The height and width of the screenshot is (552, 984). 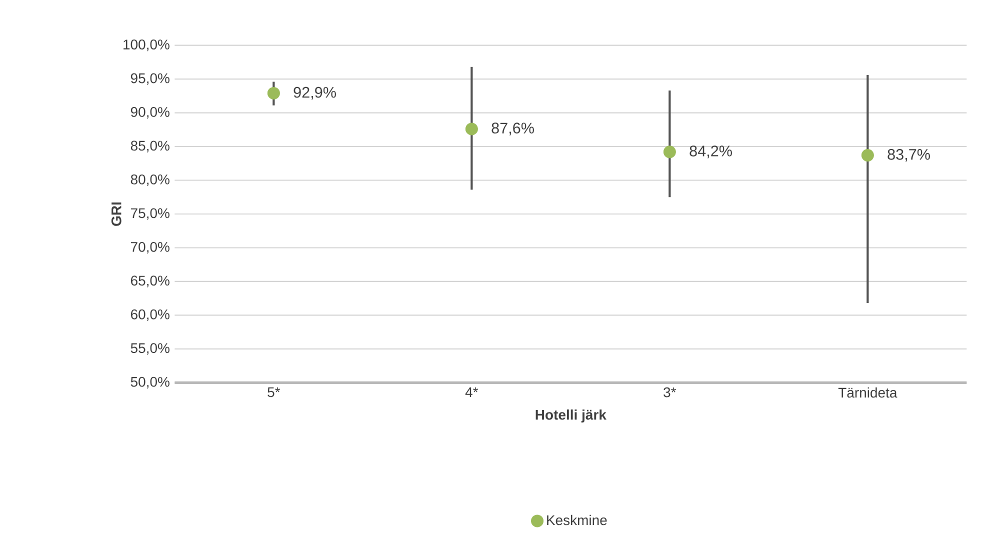 I want to click on y-tick-label: 75,0%, so click(x=150, y=214).